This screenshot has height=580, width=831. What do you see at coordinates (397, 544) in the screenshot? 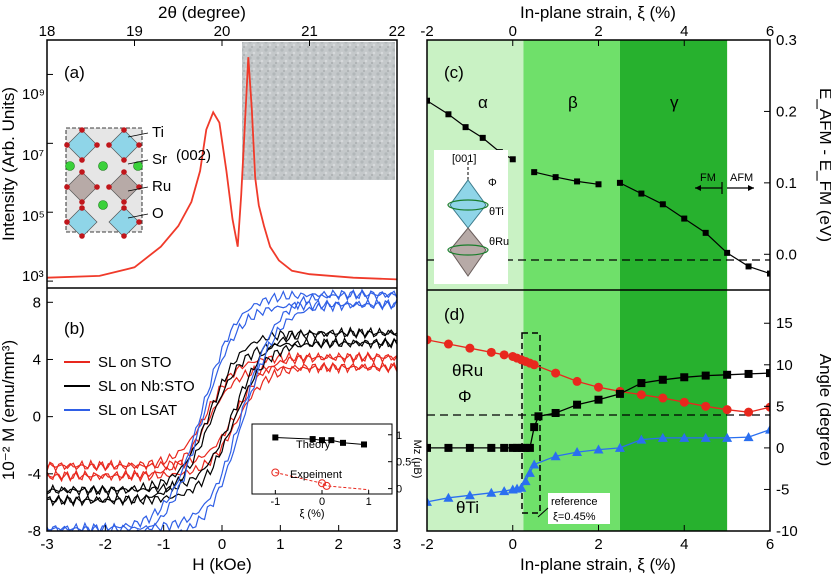
I see `panel-b-xtick-label: 3` at bounding box center [397, 544].